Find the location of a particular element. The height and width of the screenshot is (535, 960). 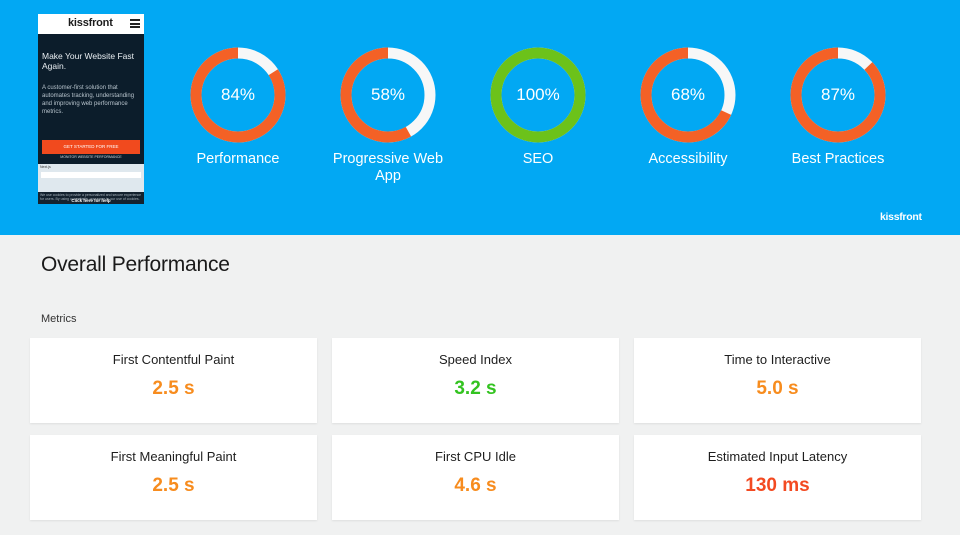

metric-card-speed-index: Speed Index 3.2 s is located at coordinates (475, 380).